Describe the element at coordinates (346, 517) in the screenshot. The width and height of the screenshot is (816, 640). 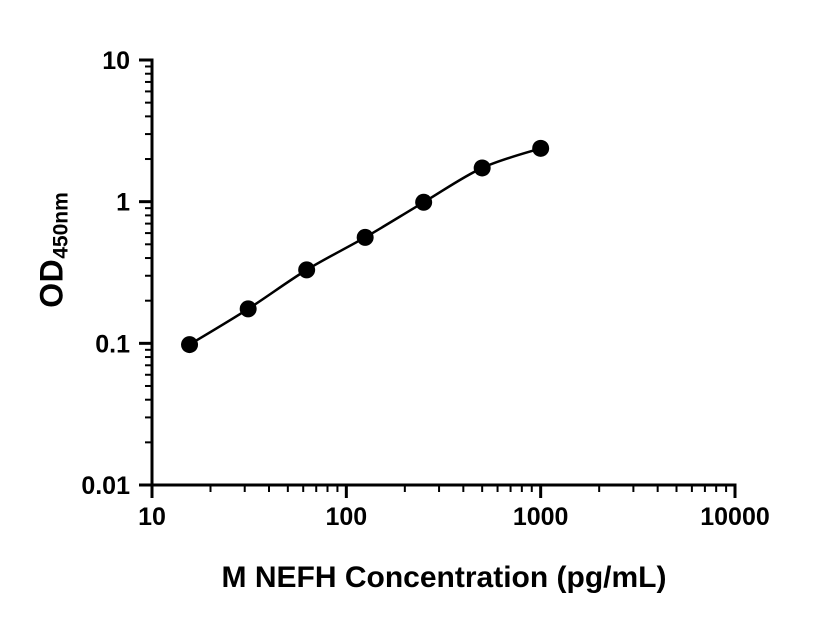
I see `x-axis-tick-label: 100` at that location.